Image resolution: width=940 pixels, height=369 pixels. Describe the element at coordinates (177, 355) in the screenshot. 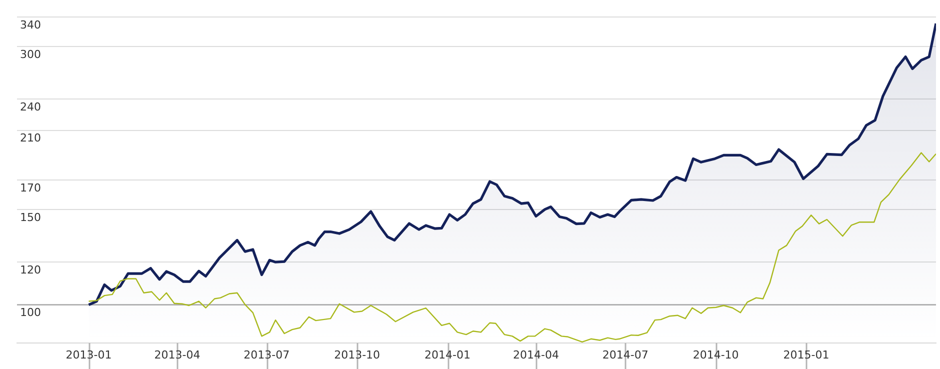

I see `x-tick-label: 2013-04` at that location.